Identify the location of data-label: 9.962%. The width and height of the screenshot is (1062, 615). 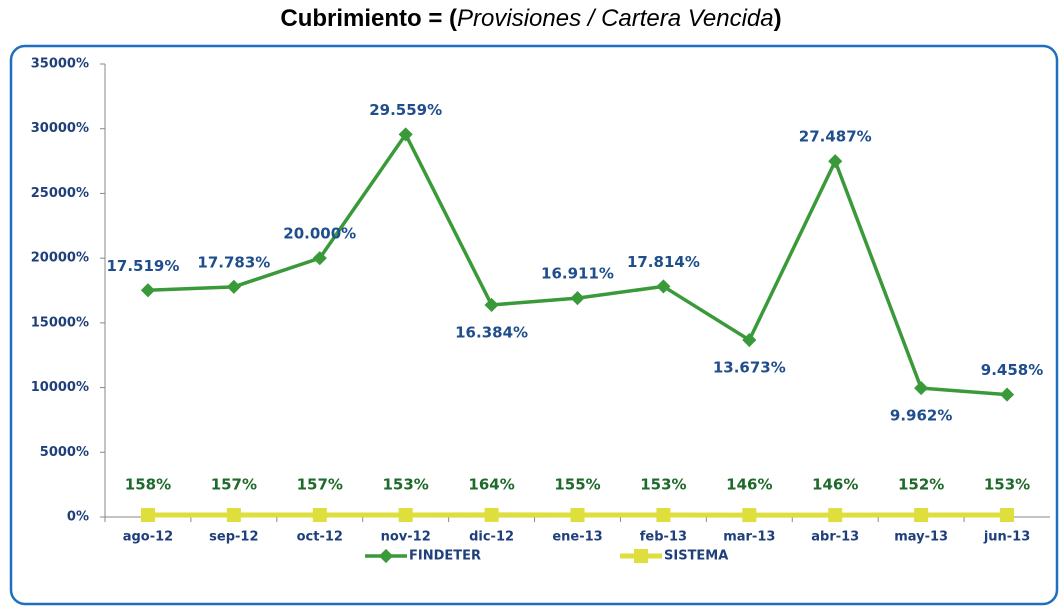
(921, 416).